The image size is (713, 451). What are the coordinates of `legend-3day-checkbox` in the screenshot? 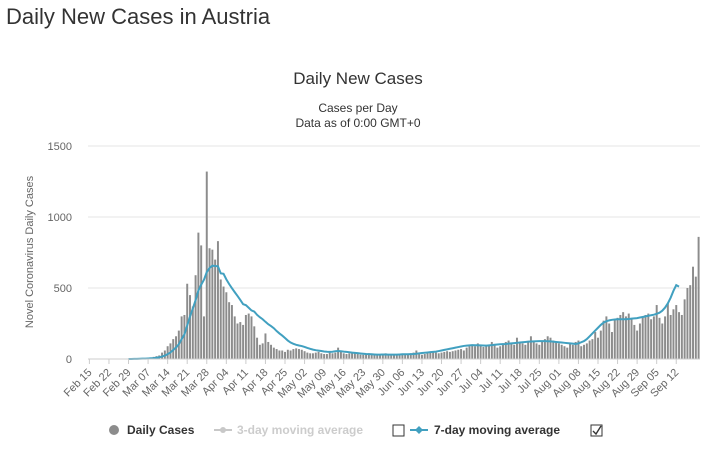 It's located at (398, 430).